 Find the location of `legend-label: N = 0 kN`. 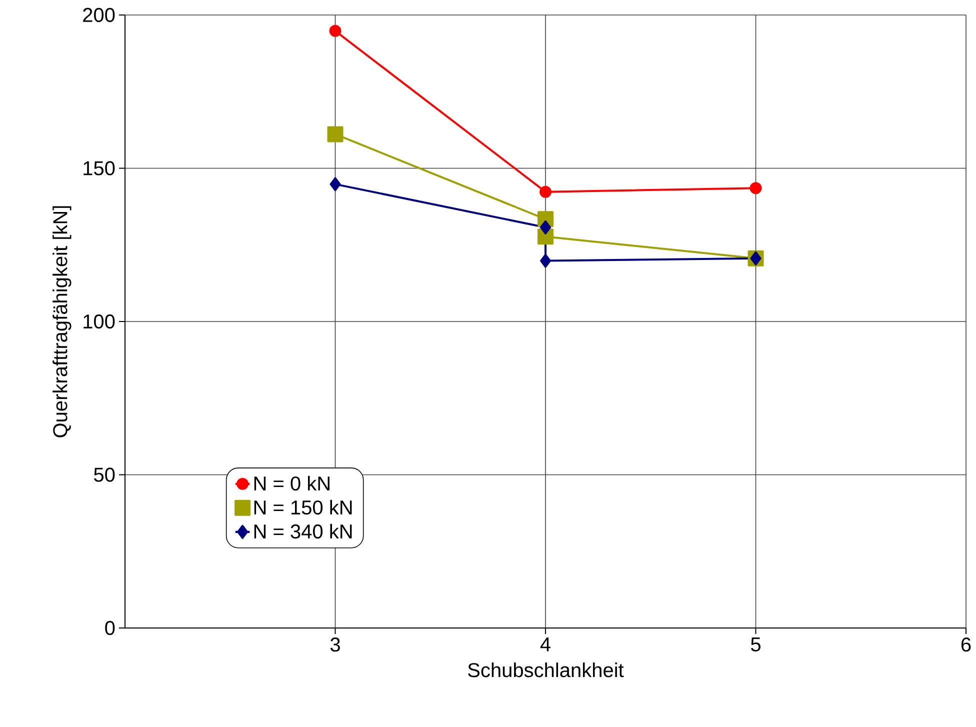

legend-label: N = 0 kN is located at coordinates (292, 483).